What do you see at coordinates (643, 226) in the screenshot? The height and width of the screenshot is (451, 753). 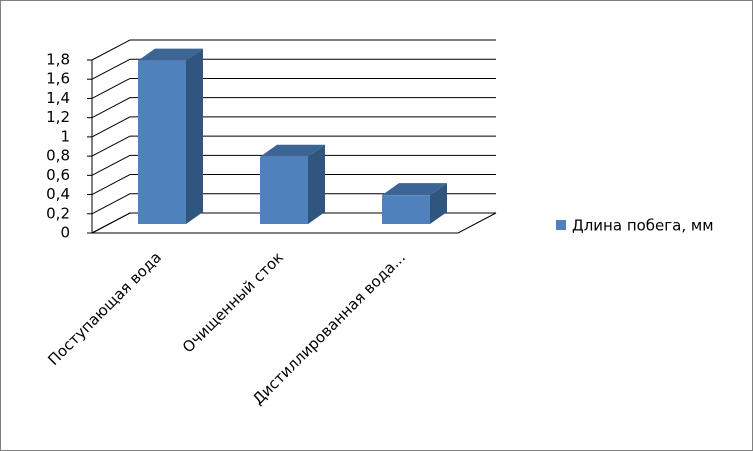 I see `legend-label: Длина побега, мм` at bounding box center [643, 226].